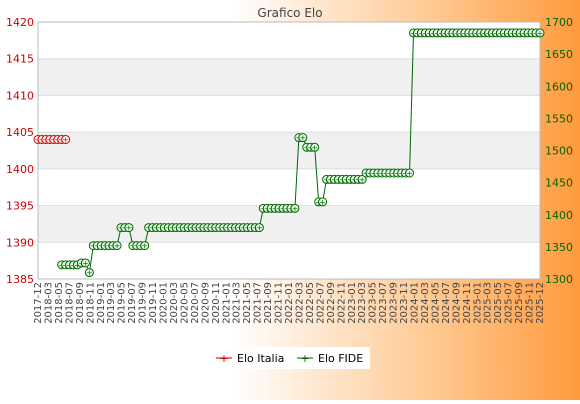 The height and width of the screenshot is (404, 580). What do you see at coordinates (289, 13) in the screenshot?
I see `chart-title: Grafico Elo` at bounding box center [289, 13].